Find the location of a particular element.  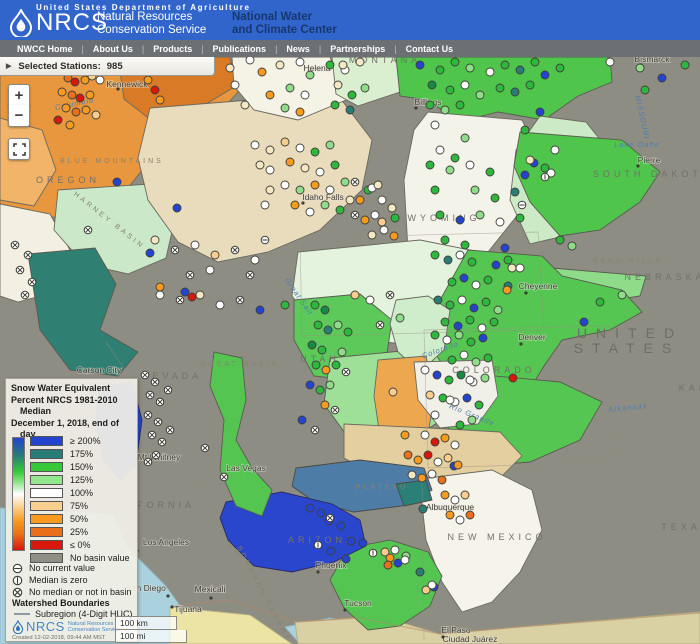

station-symbol-nocurrent is located at coordinates (265, 240).